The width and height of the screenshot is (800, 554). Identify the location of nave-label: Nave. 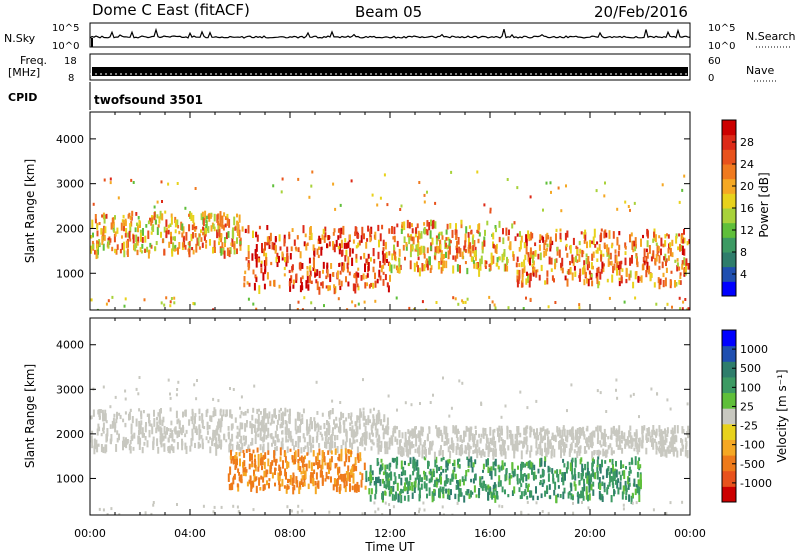
(760, 70).